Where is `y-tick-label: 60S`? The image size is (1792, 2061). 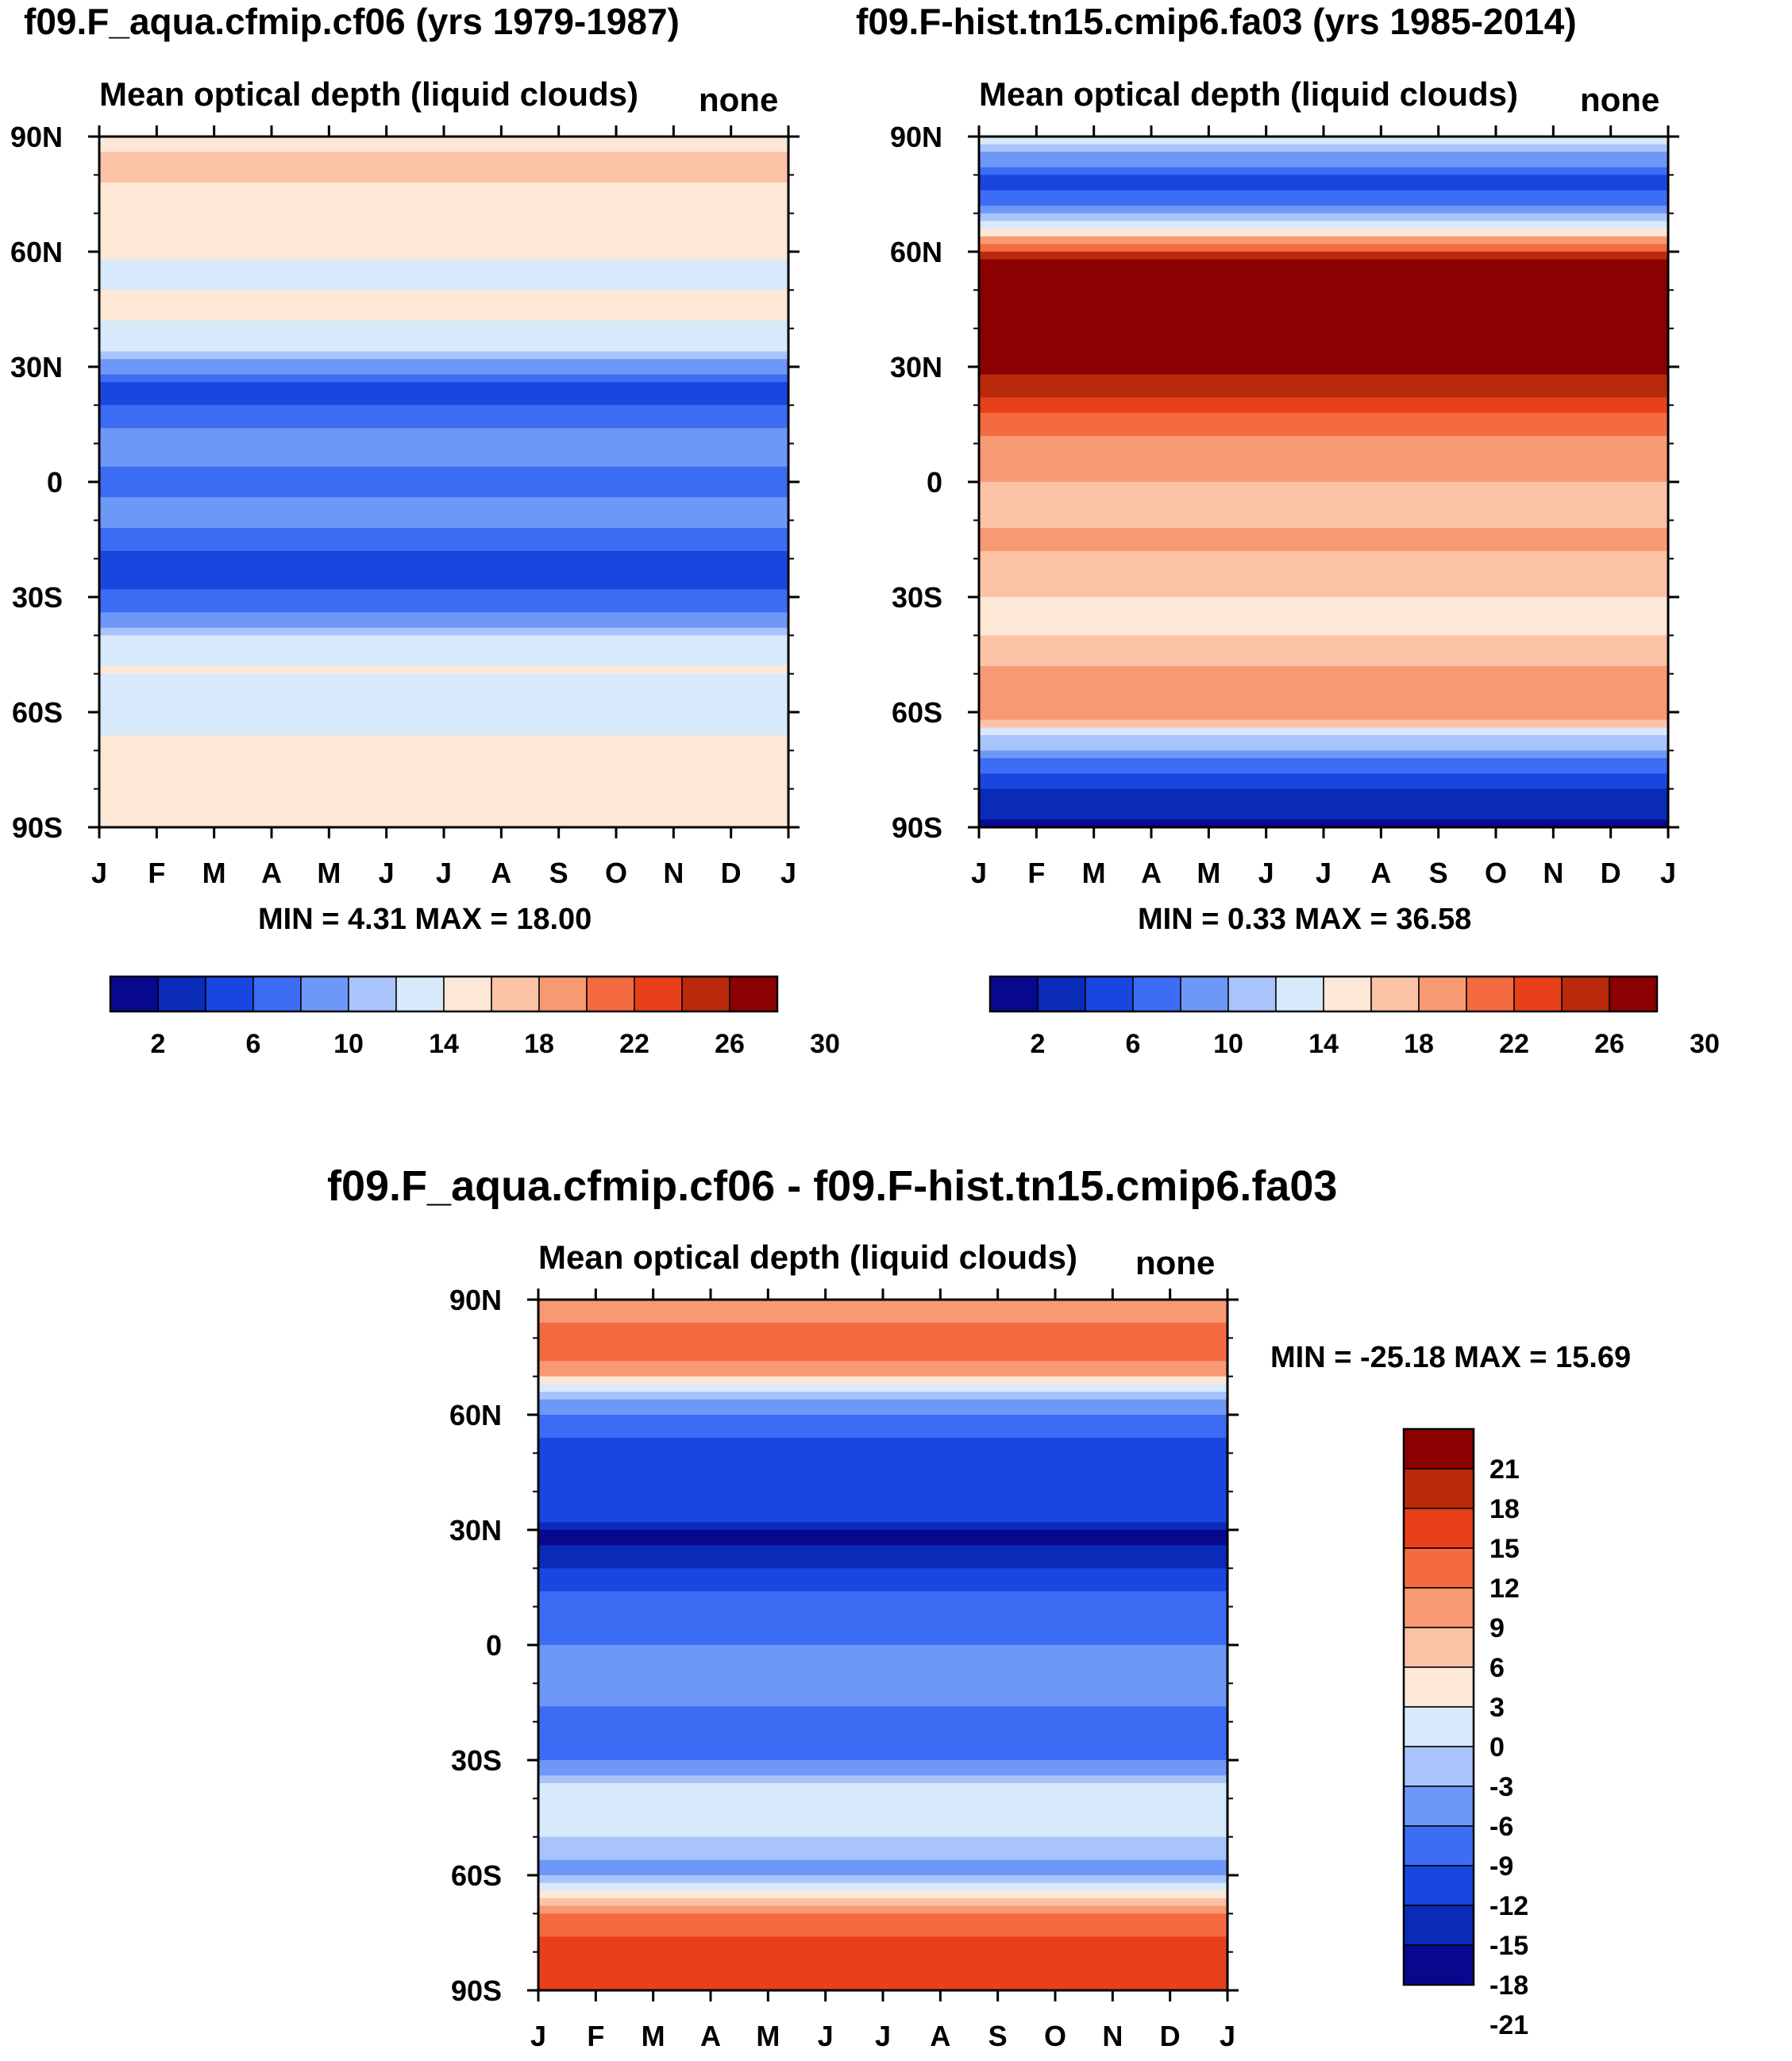
y-tick-label: 60S is located at coordinates (37, 712).